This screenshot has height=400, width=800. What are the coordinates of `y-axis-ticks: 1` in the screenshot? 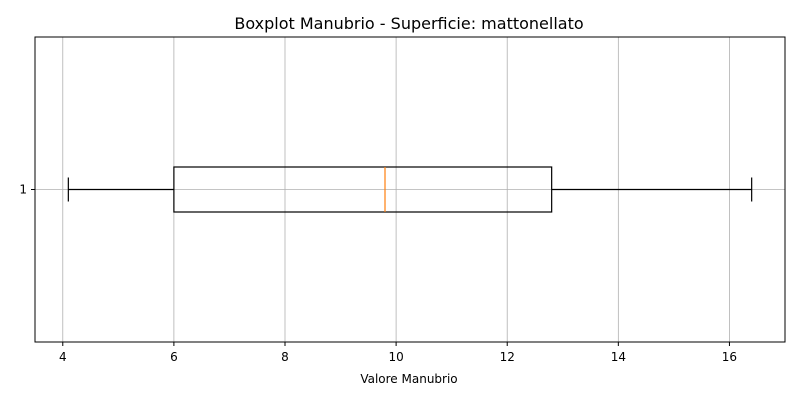 It's located at (27, 190).